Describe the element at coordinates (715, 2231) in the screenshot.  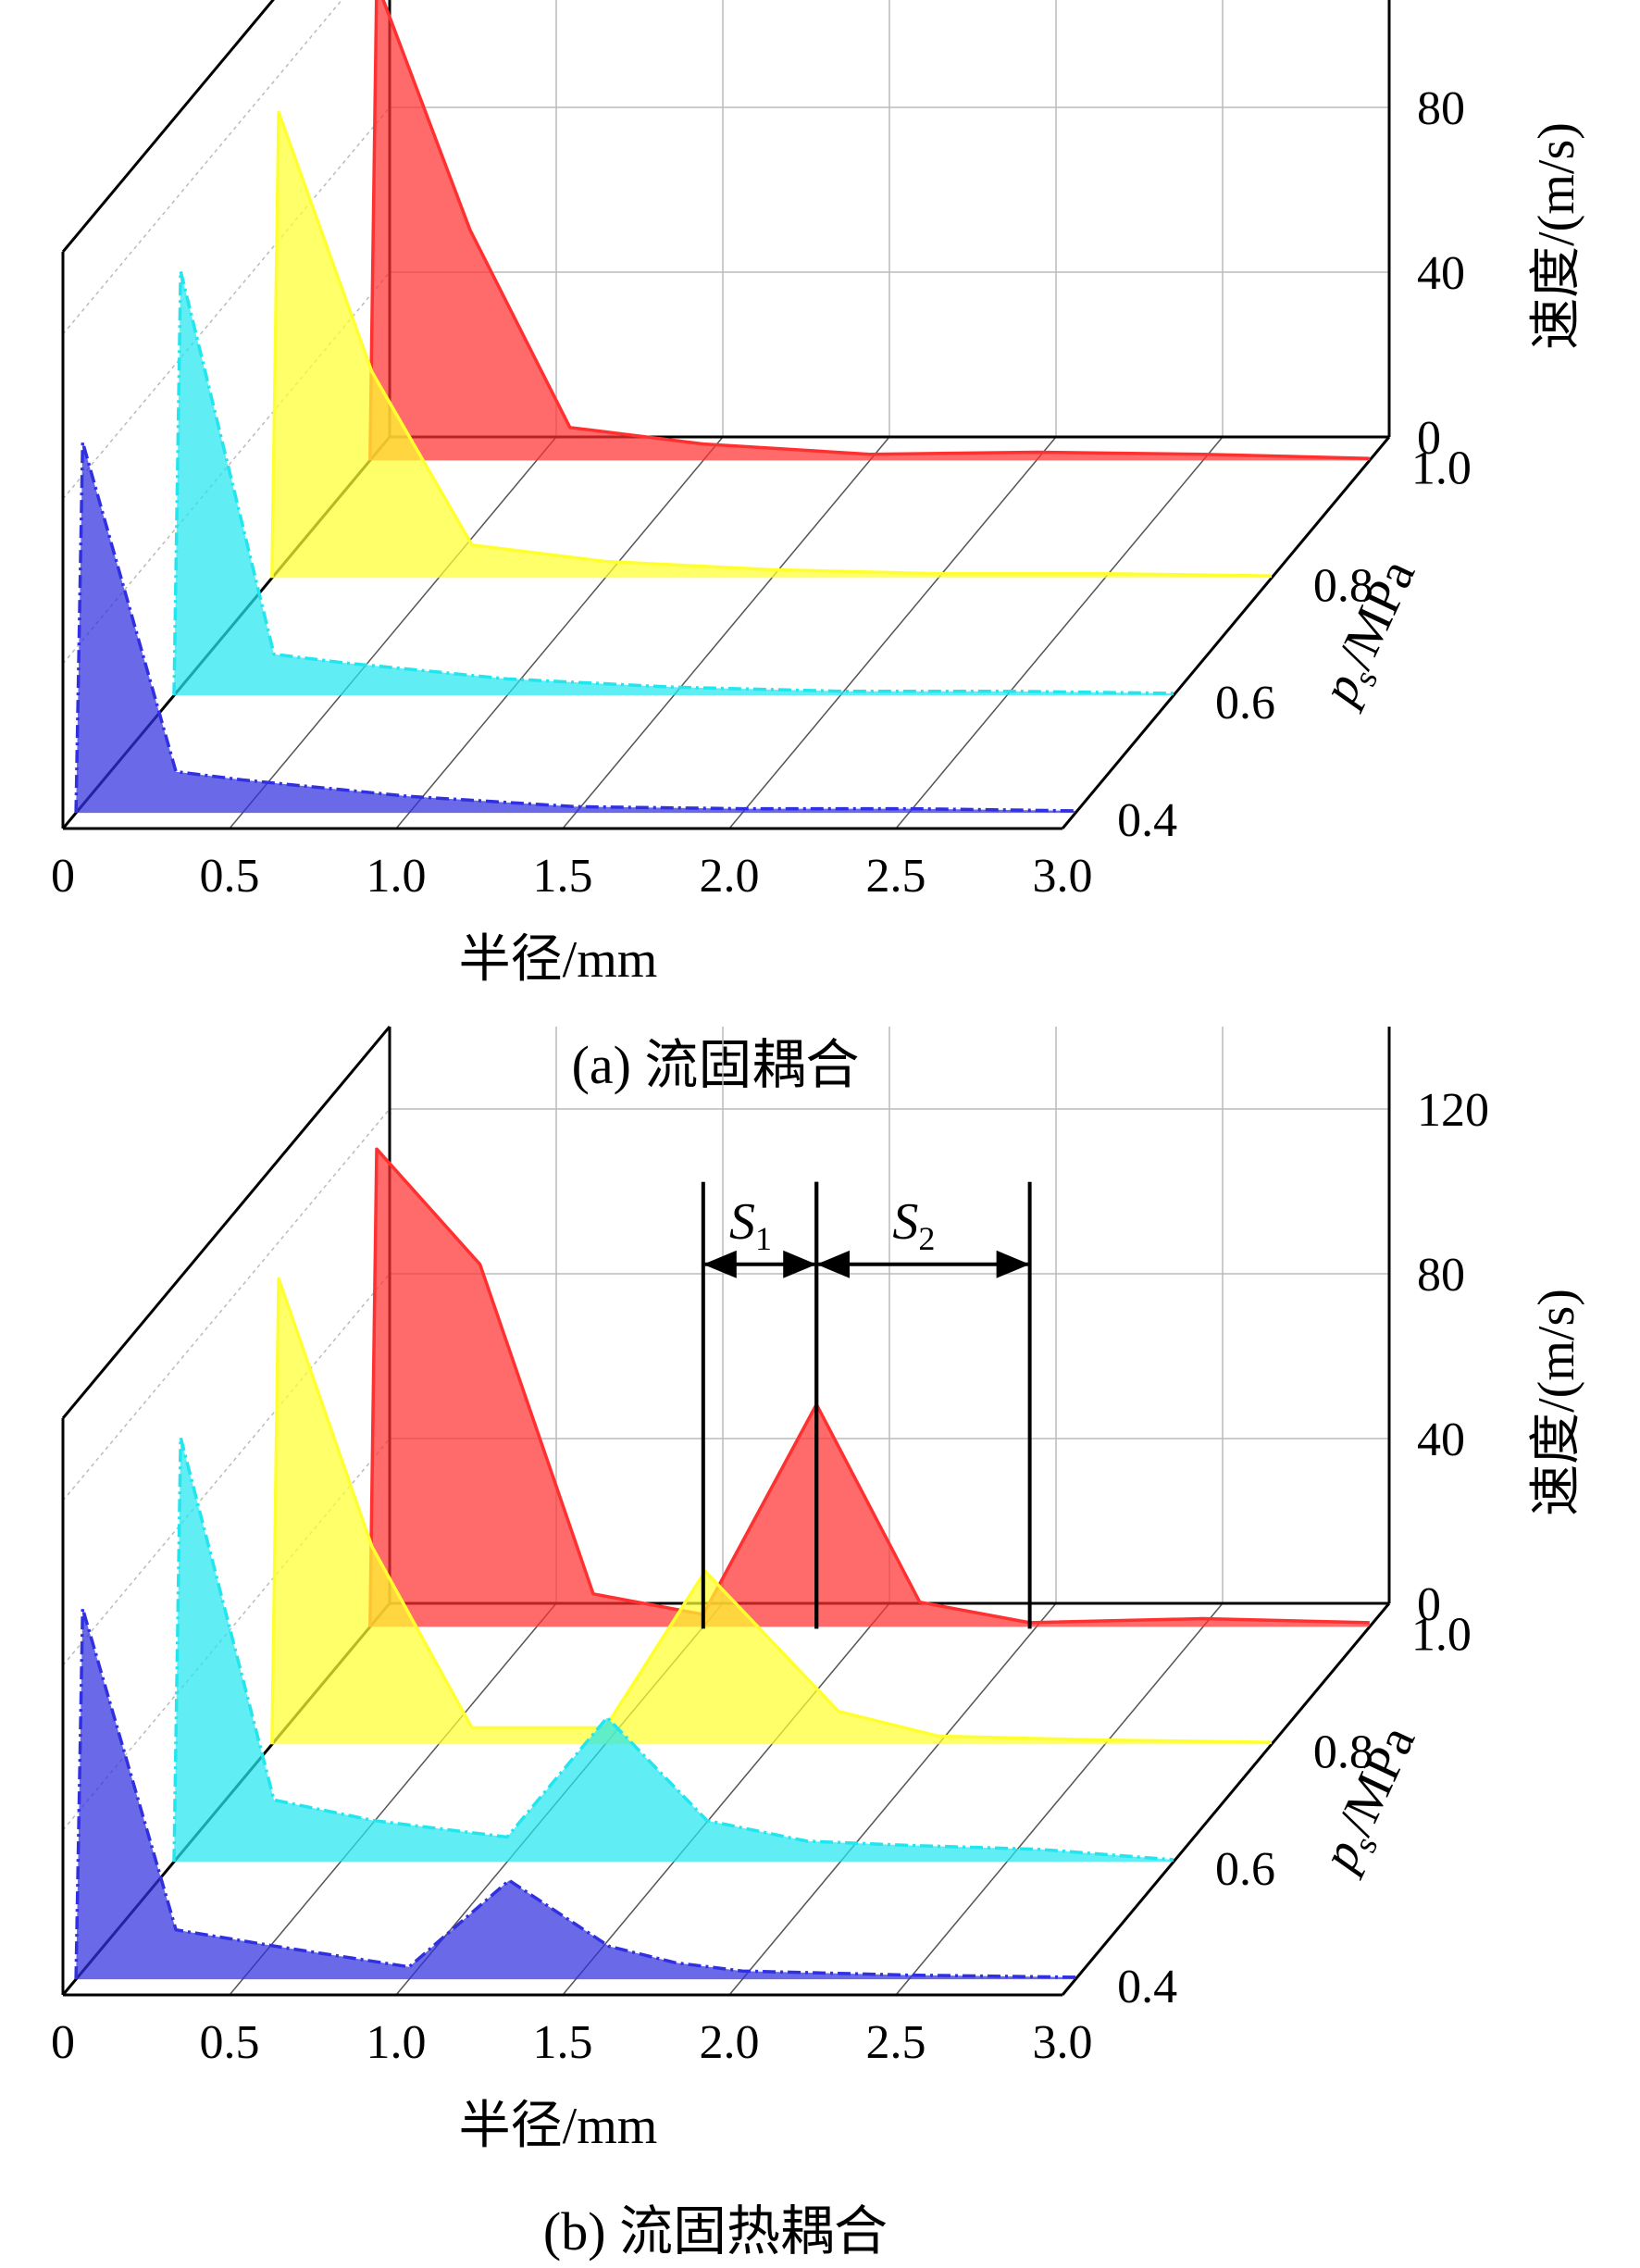
I see `panel-caption: (b) 流固热耦合` at that location.